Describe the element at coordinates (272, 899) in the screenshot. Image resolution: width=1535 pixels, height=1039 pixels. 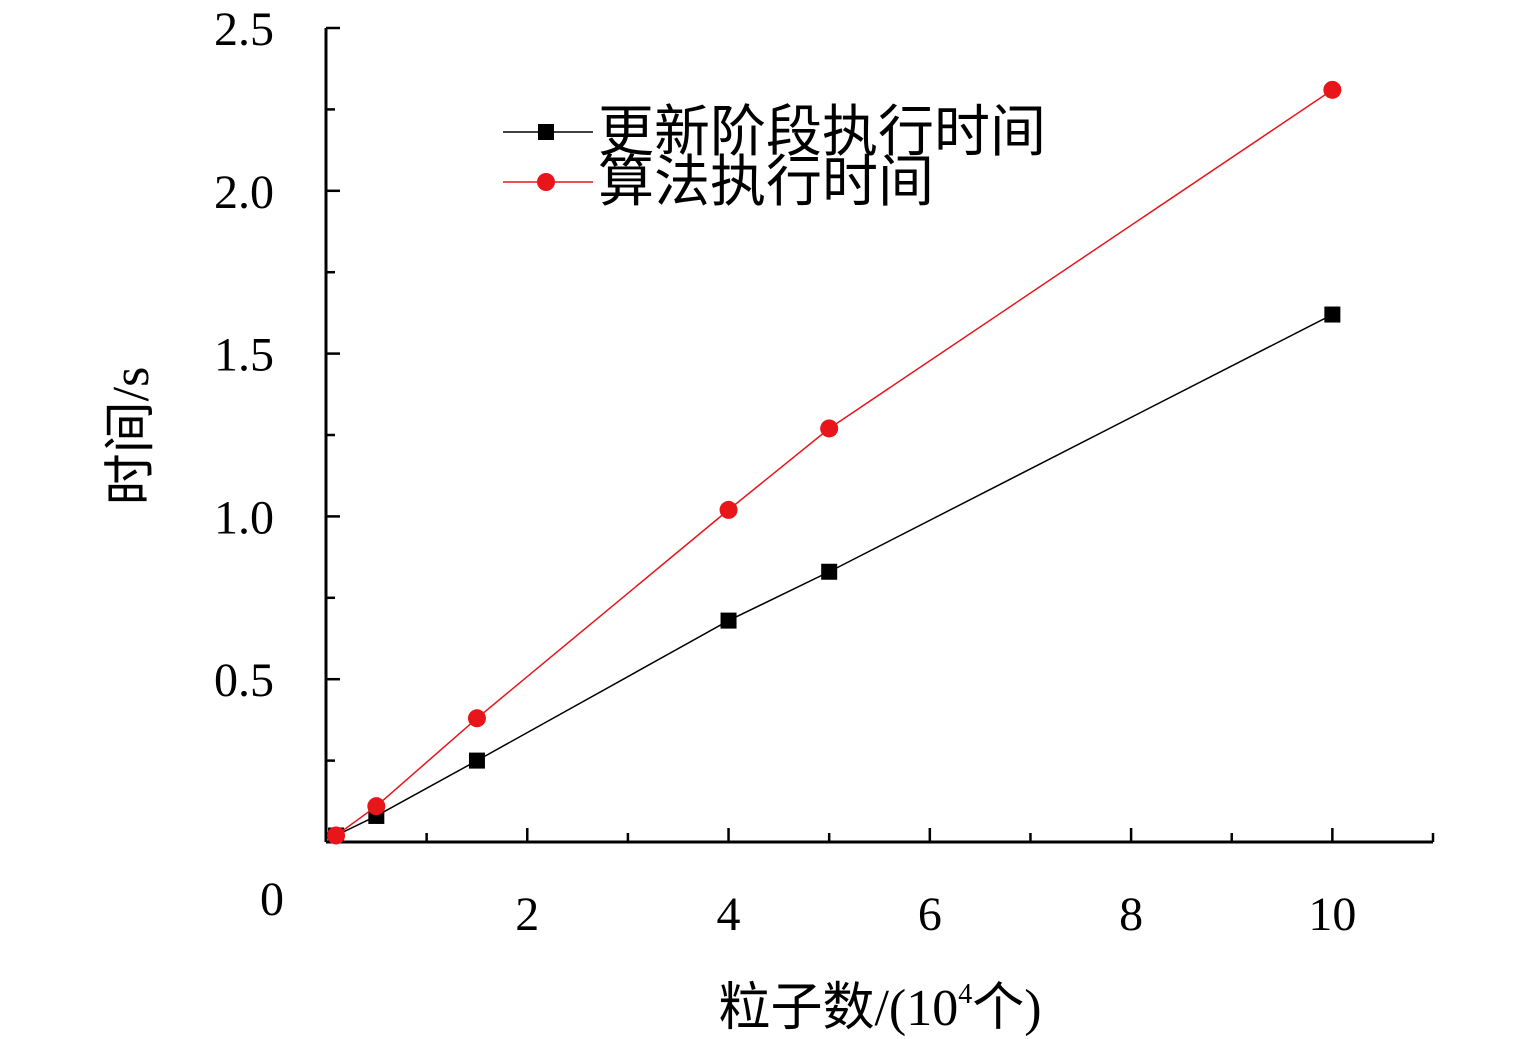
I see `origin-label: 0` at that location.